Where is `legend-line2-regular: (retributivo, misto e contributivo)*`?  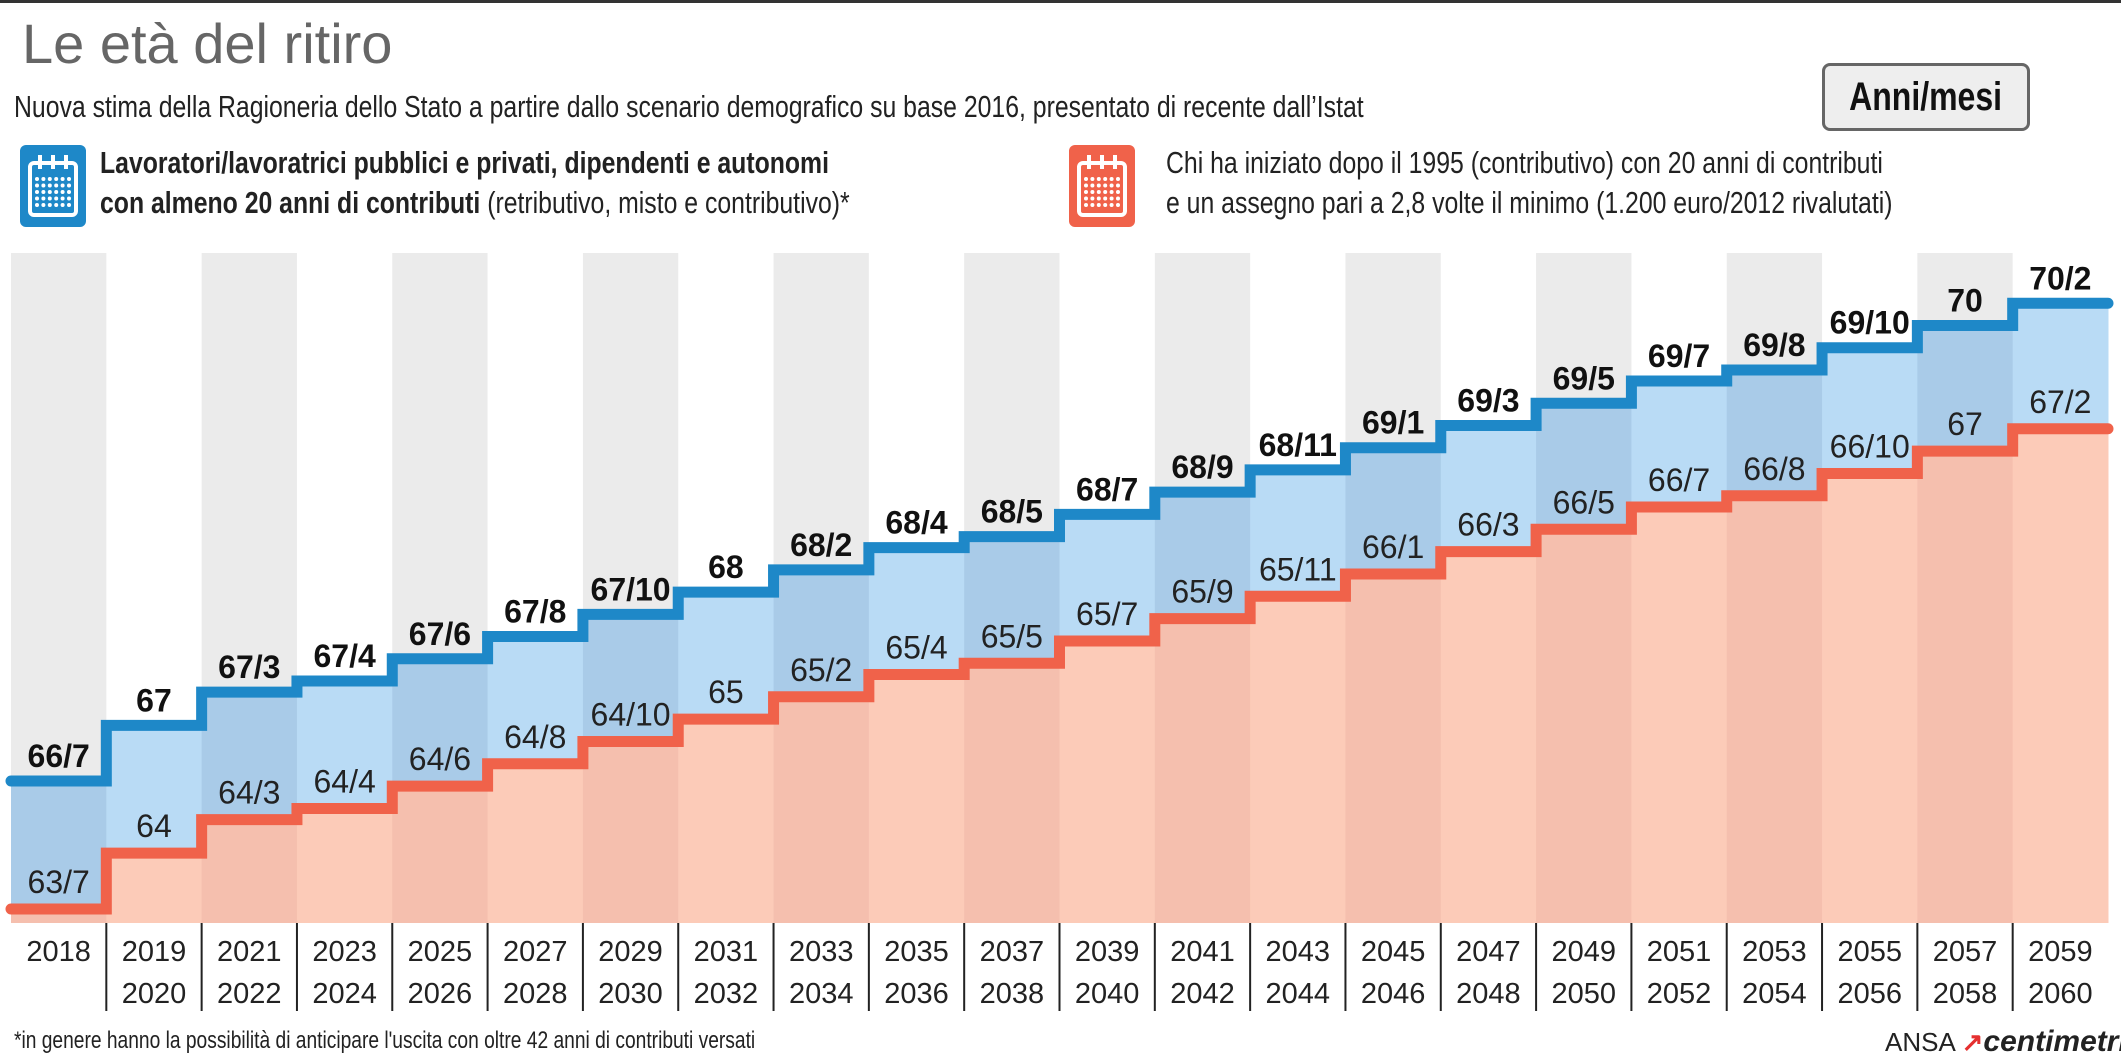
legend-line2-regular: (retributivo, misto e contributivo)* is located at coordinates (665, 202).